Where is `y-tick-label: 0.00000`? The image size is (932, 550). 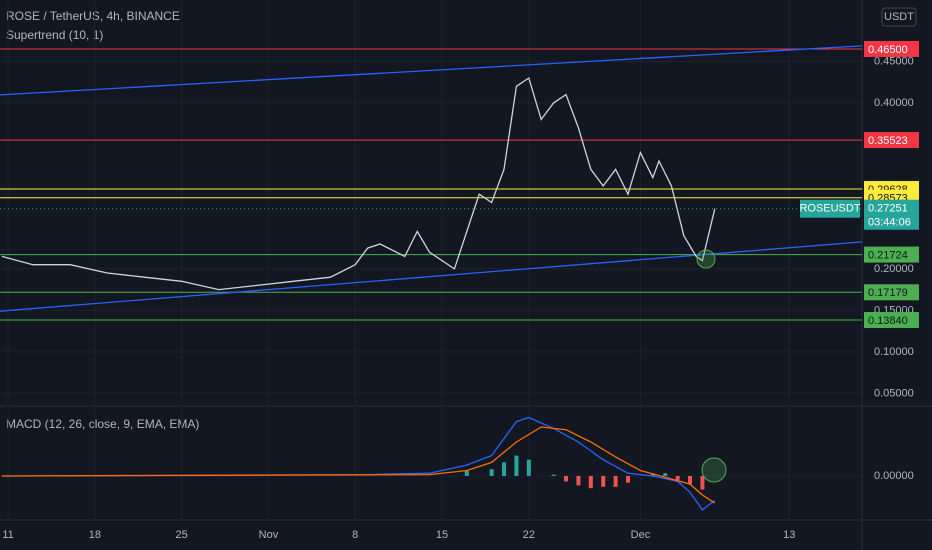
y-tick-label: 0.00000 is located at coordinates (894, 476).